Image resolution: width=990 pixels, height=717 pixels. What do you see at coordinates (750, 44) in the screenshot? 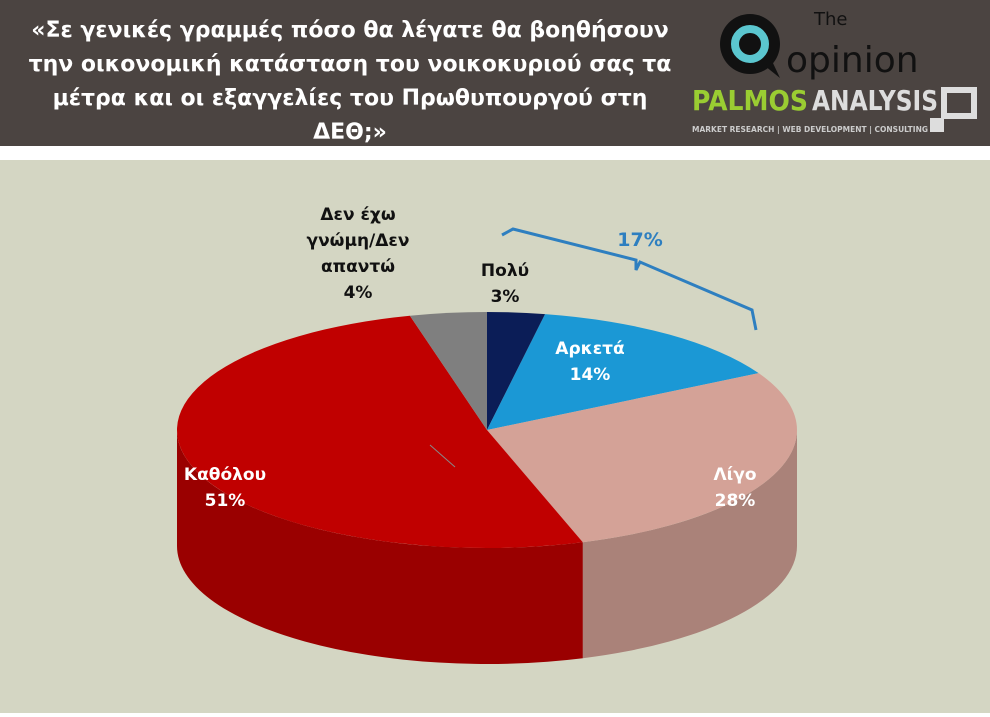
I see `opinion-logo-icon` at bounding box center [750, 44].